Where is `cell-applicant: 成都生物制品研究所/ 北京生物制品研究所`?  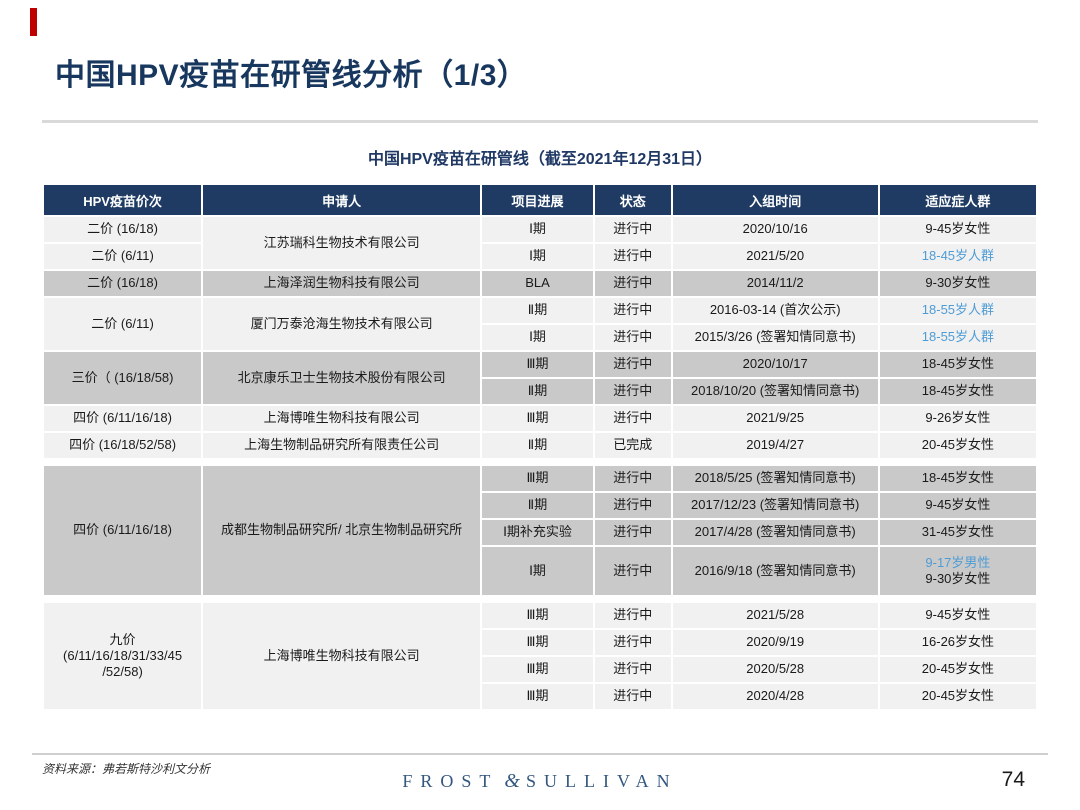 cell-applicant: 成都生物制品研究所/ 北京生物制品研究所 is located at coordinates (342, 530).